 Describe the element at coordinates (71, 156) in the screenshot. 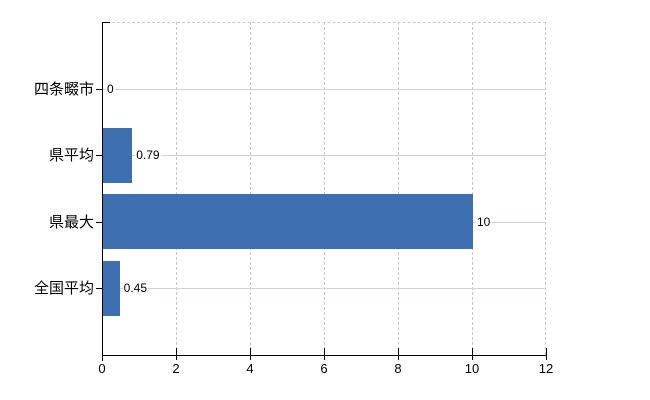

I see `category-label: 県平均` at that location.